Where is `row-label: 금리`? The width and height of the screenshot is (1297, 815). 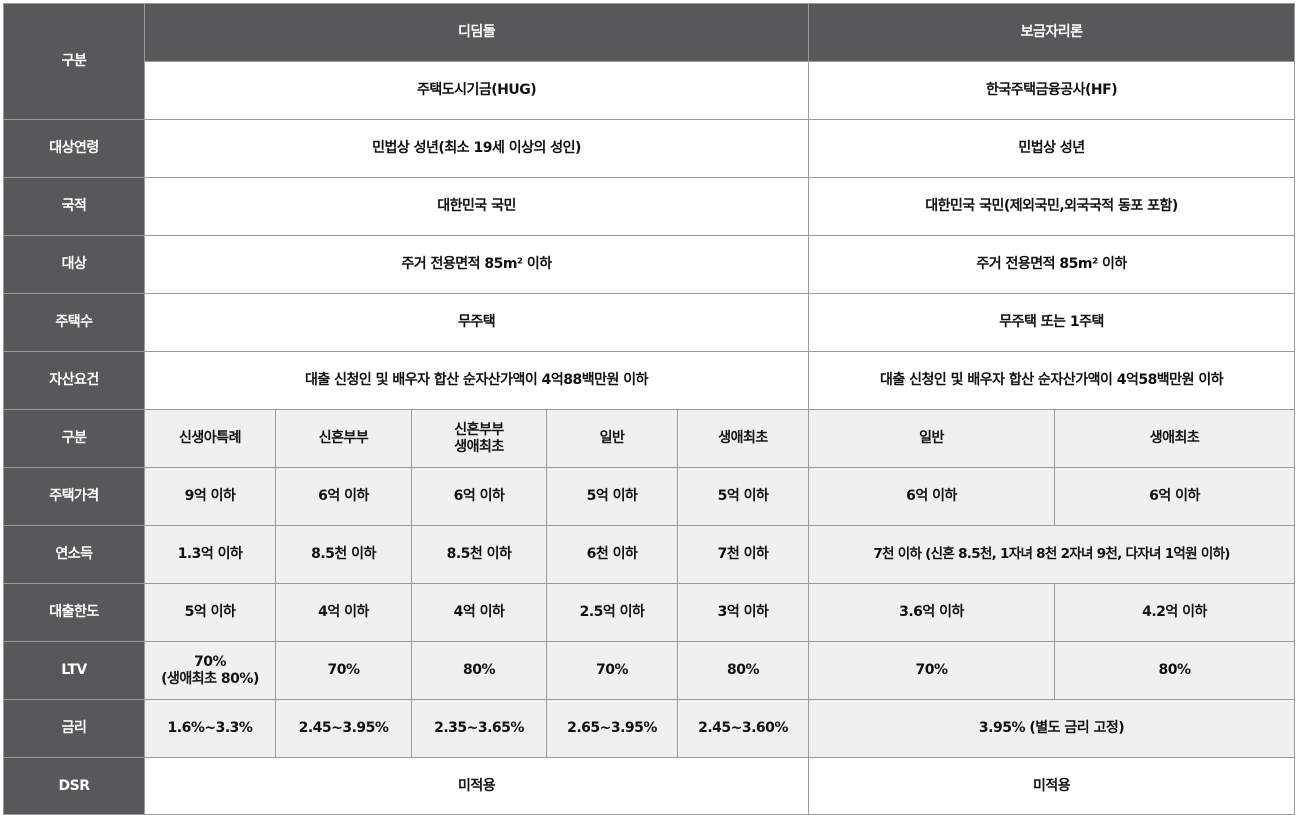
row-label: 금리 is located at coordinates (74, 728).